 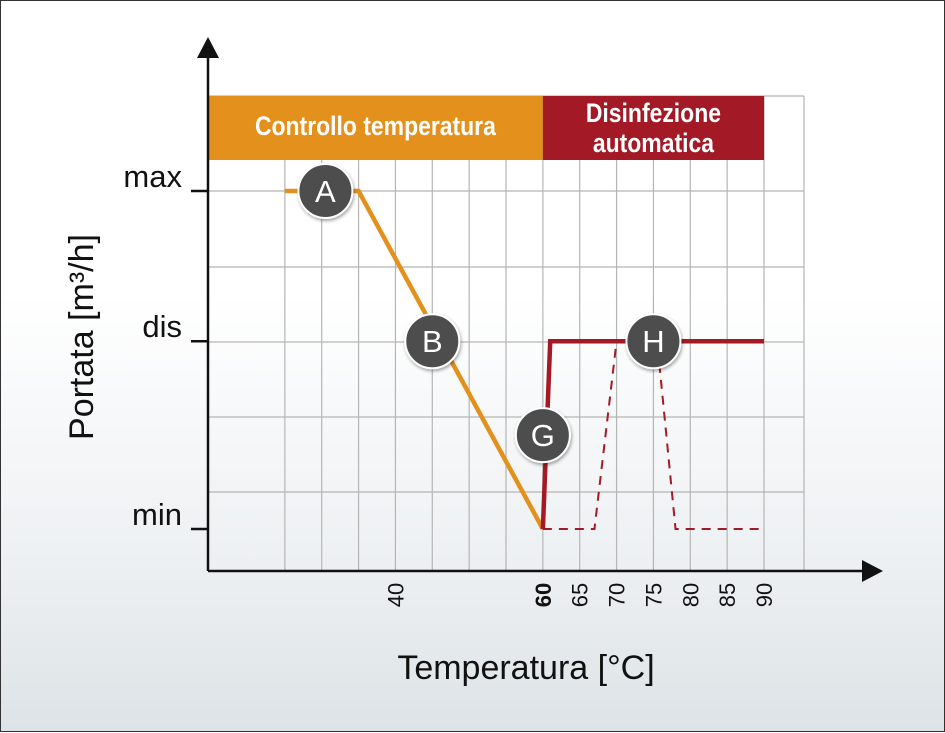 I want to click on region-label-line: Controllo temperatura, so click(x=376, y=126).